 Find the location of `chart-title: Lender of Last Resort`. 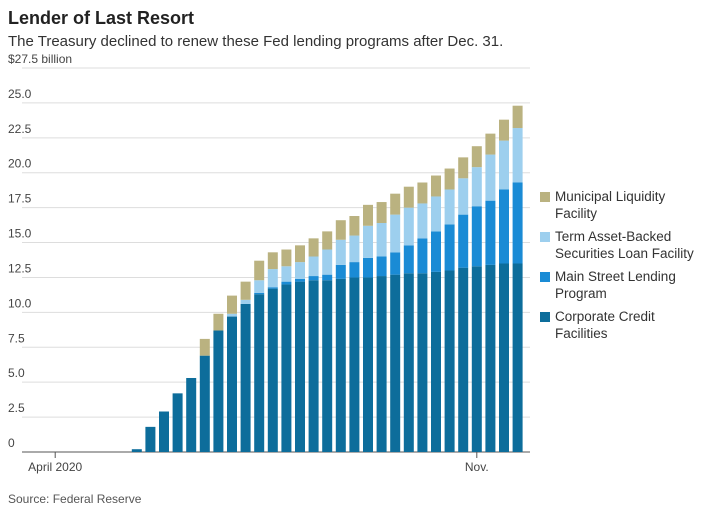

chart-title: Lender of Last Resort is located at coordinates (101, 18).